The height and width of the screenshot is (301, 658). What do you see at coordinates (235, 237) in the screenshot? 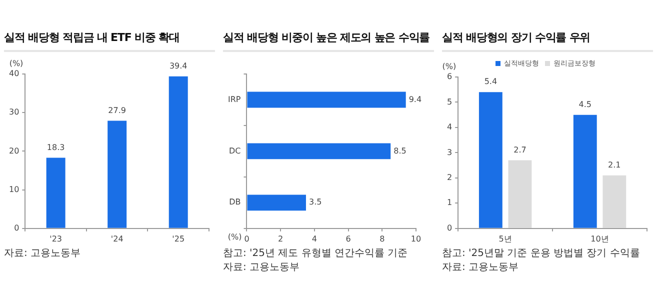
I see `x-axis-title: (%)` at bounding box center [235, 237].